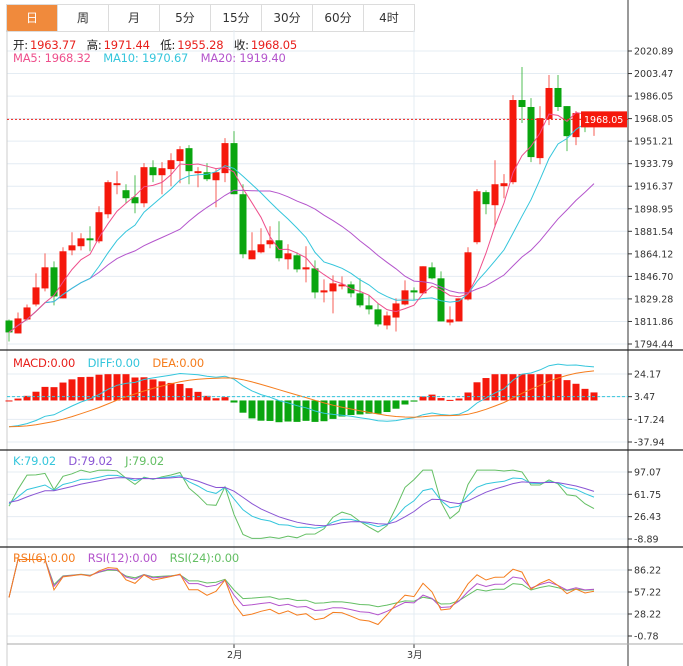  What do you see at coordinates (646, 540) in the screenshot?
I see `axis-label: -8.89` at bounding box center [646, 540].